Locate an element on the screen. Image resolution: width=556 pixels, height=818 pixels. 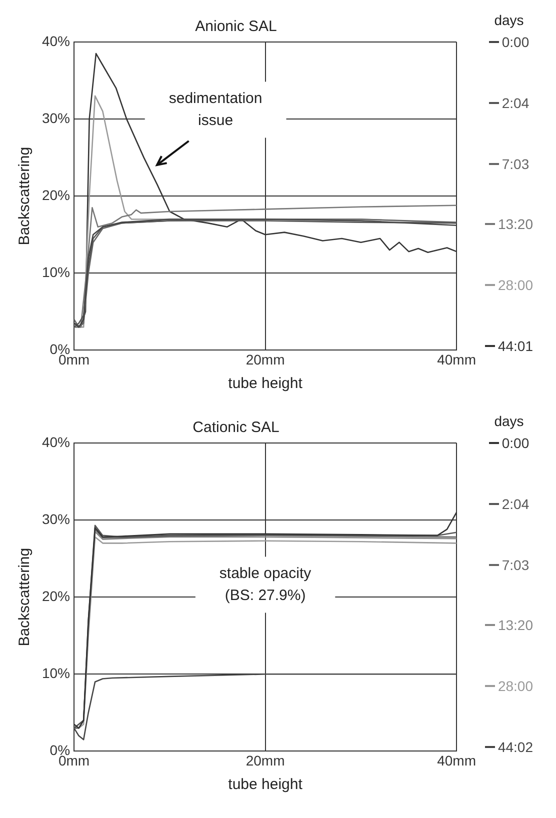
legend-label: 44:01 is located at coordinates (516, 346).